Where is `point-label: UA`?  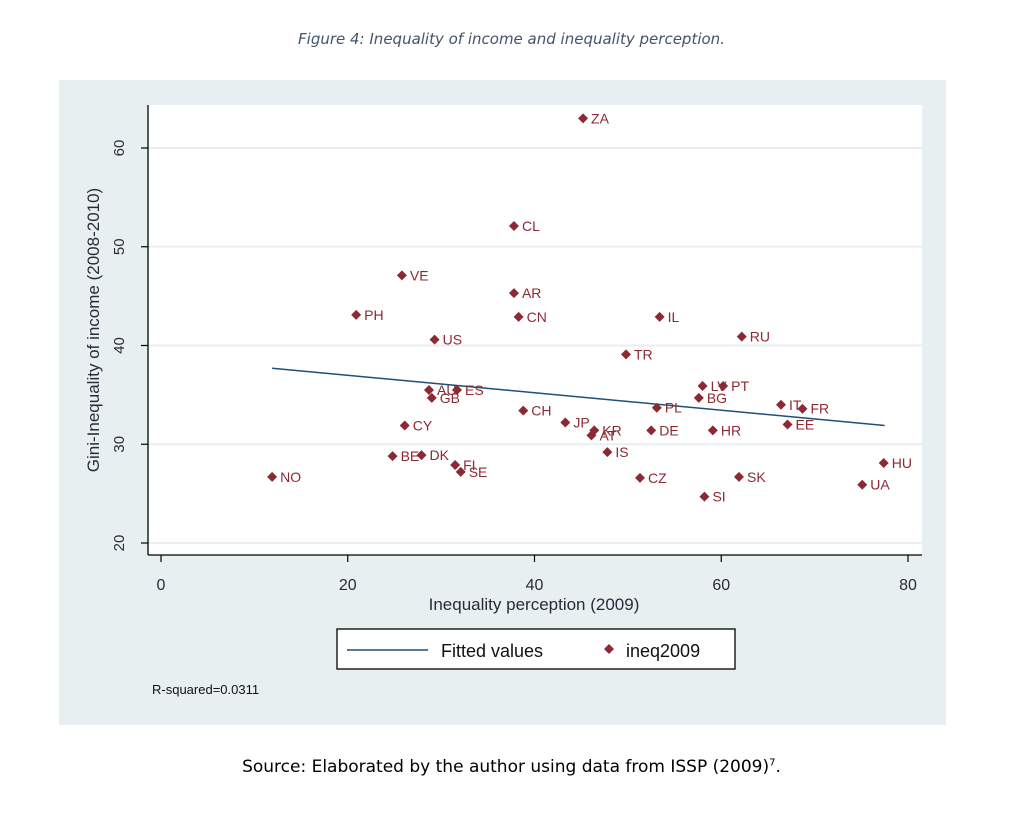 point-label: UA is located at coordinates (880, 485).